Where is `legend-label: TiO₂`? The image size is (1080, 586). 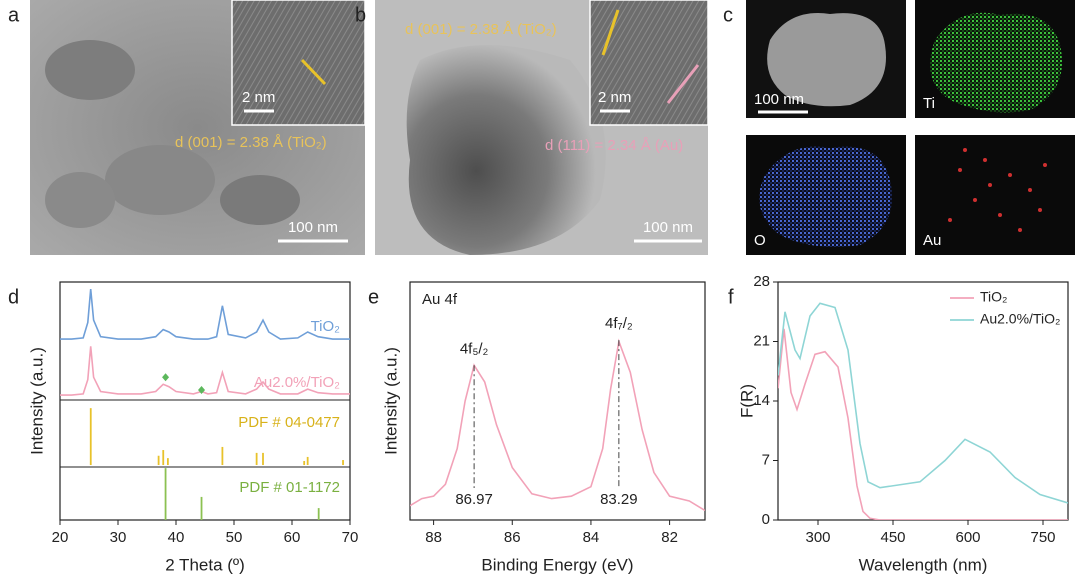
legend-label: TiO₂ is located at coordinates (993, 297).